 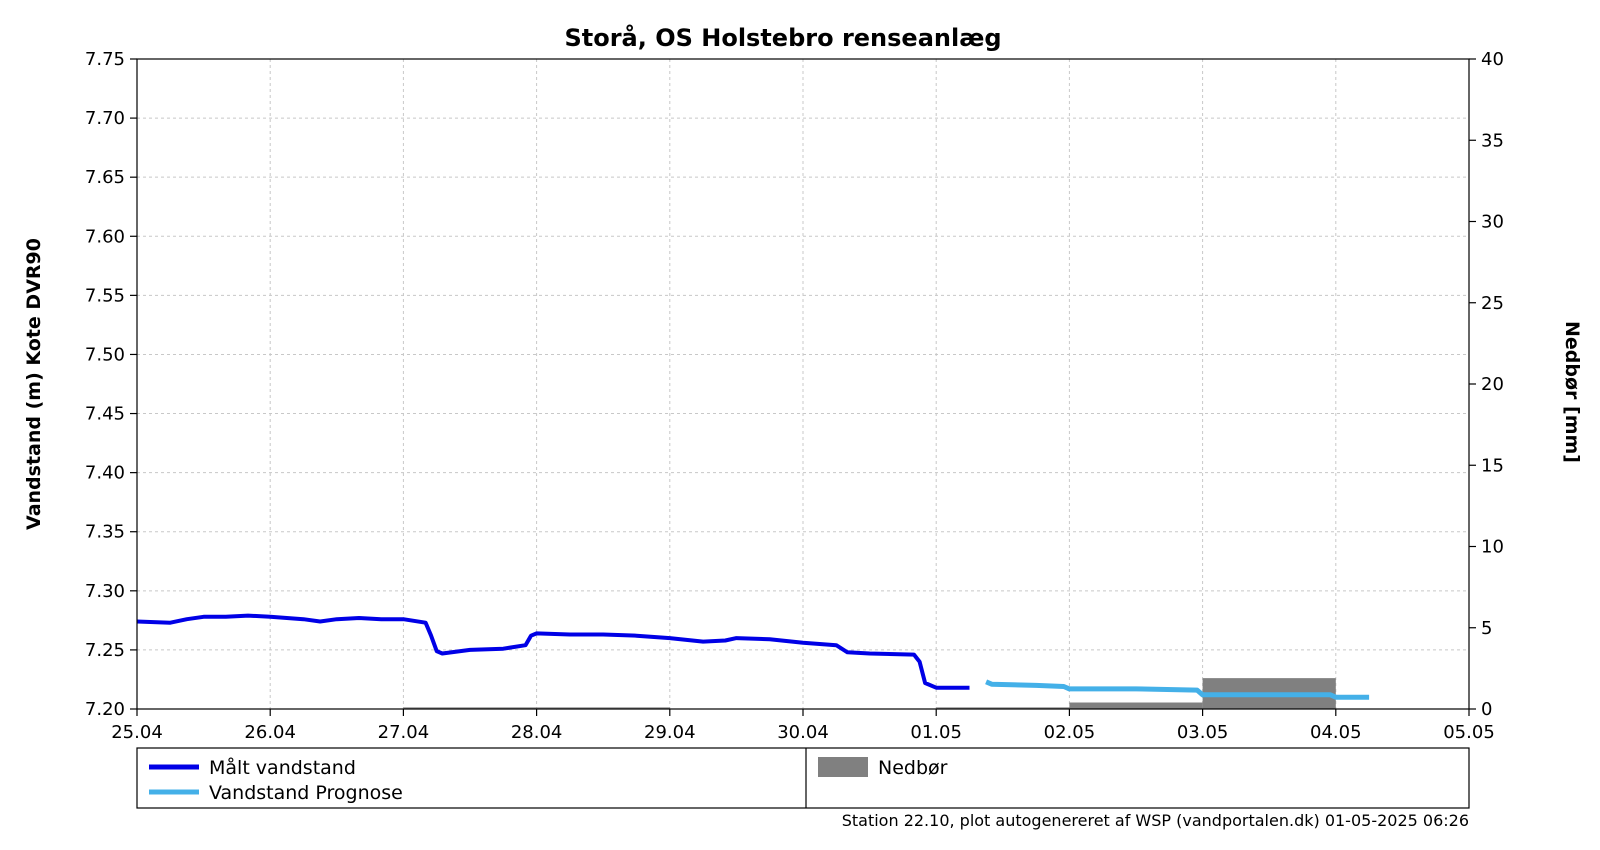 I want to click on x-tick-label: 05.05, so click(x=1469, y=732).